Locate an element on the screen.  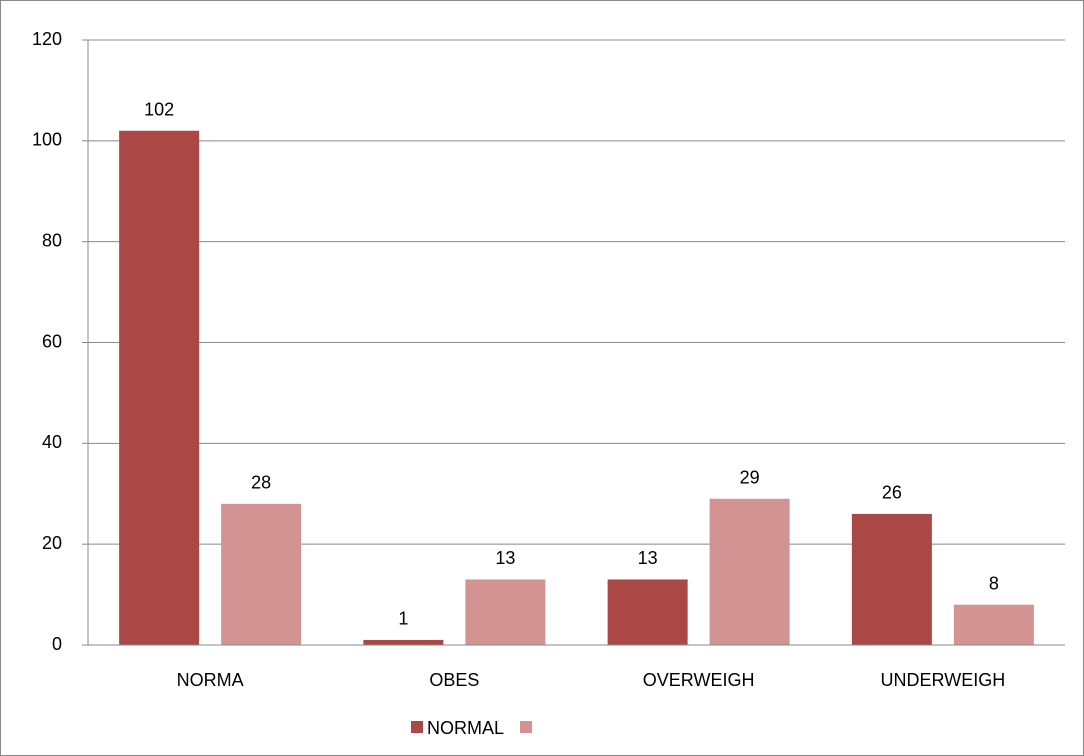
x-tick-label: OBES is located at coordinates (454, 680).